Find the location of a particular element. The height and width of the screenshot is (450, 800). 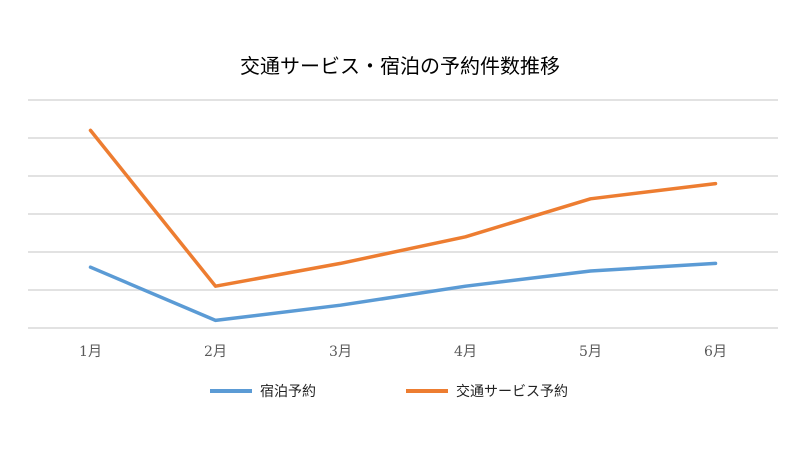

chart-title: 交通サービス・宿泊の予約件数推移 is located at coordinates (400, 66).